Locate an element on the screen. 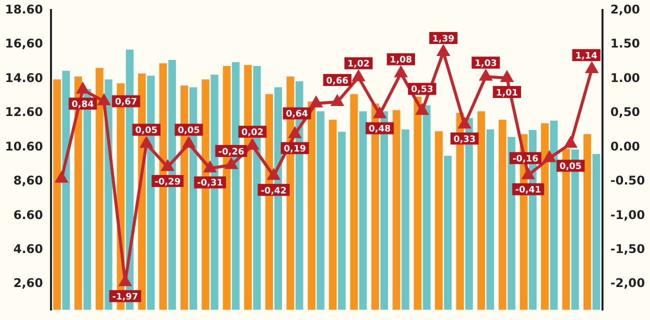  y-tick-label: 14.60 is located at coordinates (23, 77).